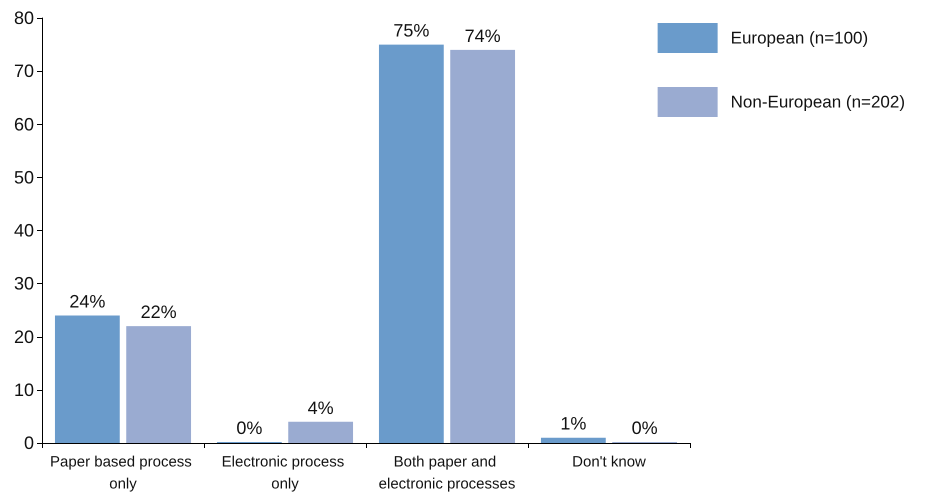 The width and height of the screenshot is (950, 497). What do you see at coordinates (24, 124) in the screenshot?
I see `y-tick-label: 60` at bounding box center [24, 124].